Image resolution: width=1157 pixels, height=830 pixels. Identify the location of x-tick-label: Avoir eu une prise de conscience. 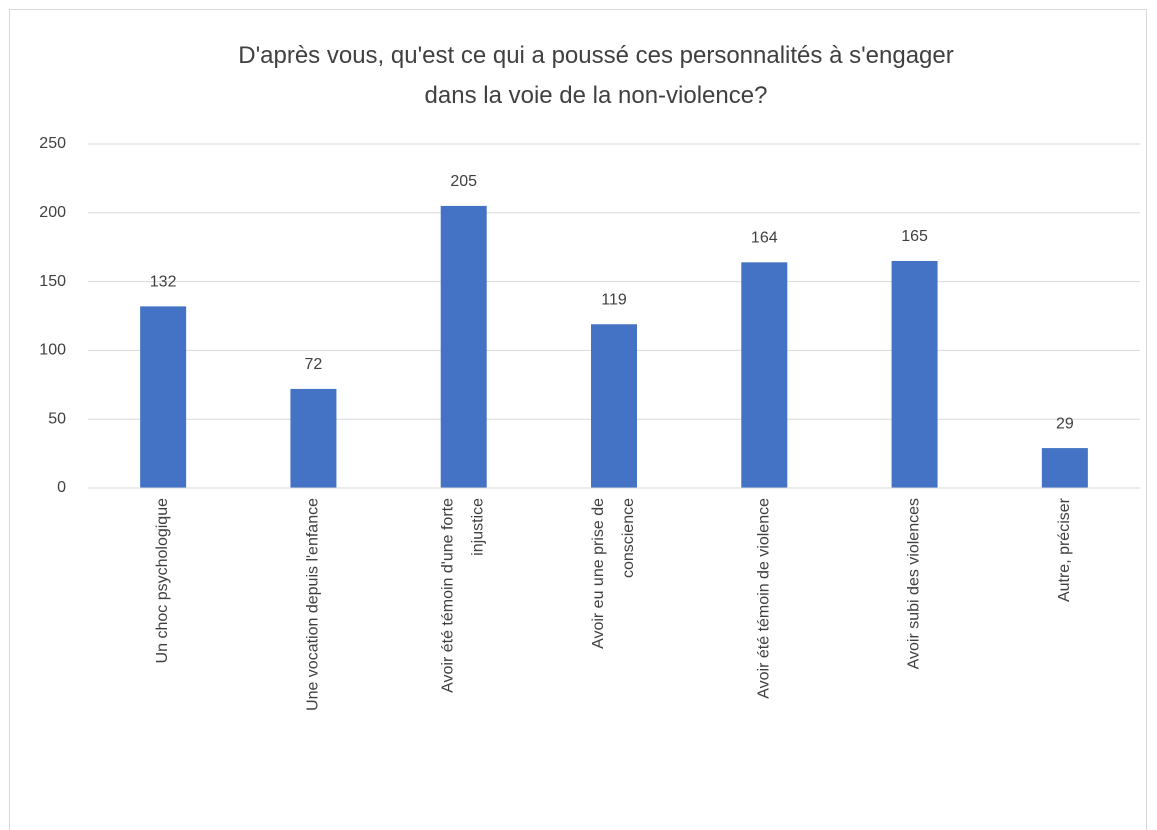
(613, 573).